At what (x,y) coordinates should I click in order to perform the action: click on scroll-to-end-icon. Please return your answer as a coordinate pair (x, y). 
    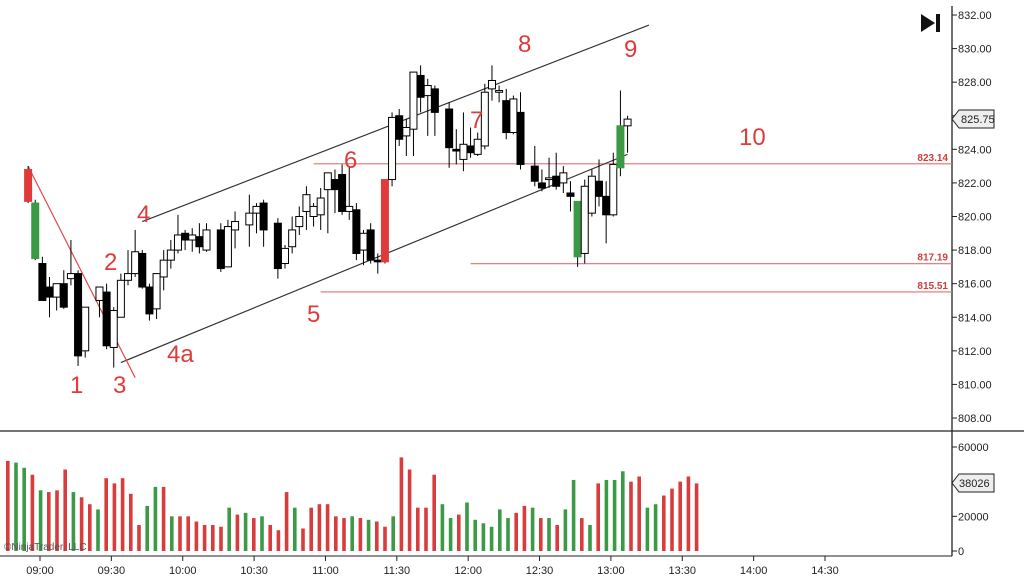
    Looking at the image, I should click on (930, 23).